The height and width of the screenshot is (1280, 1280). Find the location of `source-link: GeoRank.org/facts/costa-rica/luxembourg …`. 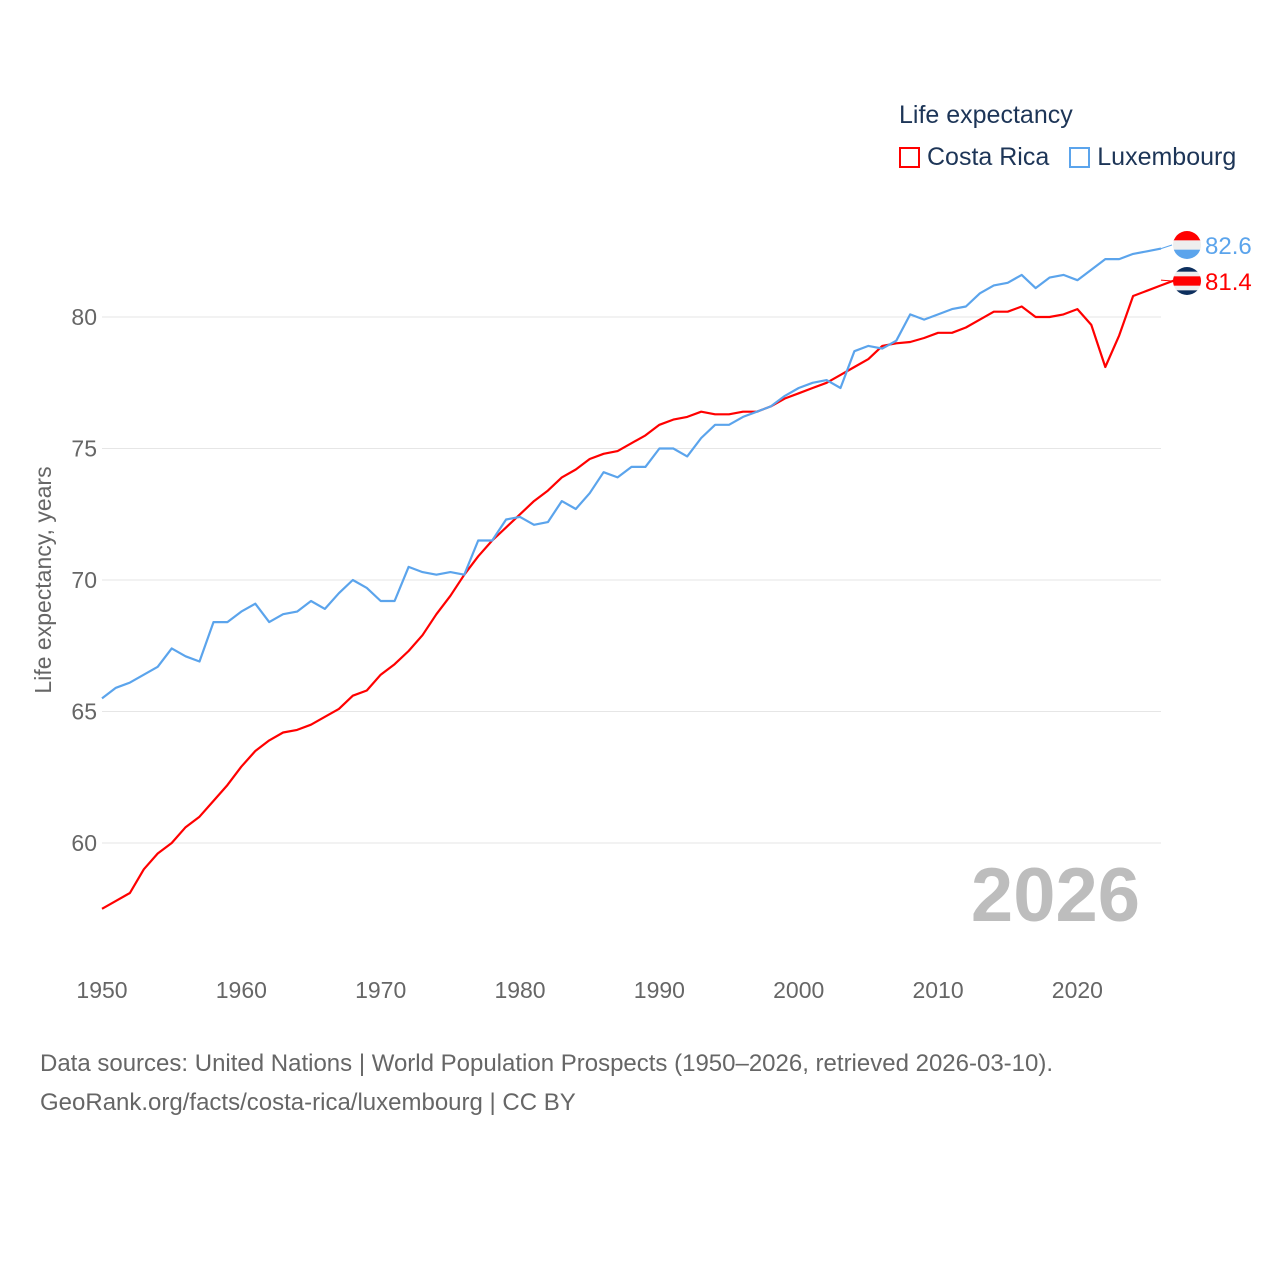

source-link: GeoRank.org/facts/costa-rica/luxembourg … is located at coordinates (308, 1102).